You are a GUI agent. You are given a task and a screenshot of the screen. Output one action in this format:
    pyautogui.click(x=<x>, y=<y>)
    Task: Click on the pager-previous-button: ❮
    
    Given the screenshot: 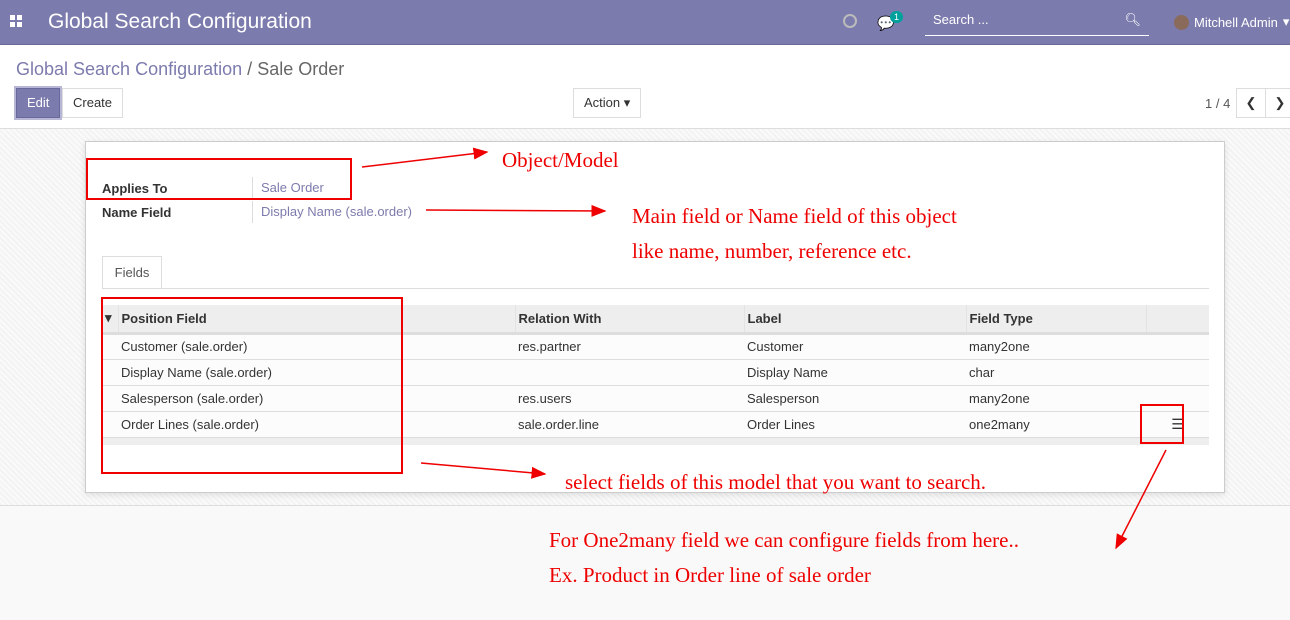 What is the action you would take?
    pyautogui.click(x=1251, y=103)
    